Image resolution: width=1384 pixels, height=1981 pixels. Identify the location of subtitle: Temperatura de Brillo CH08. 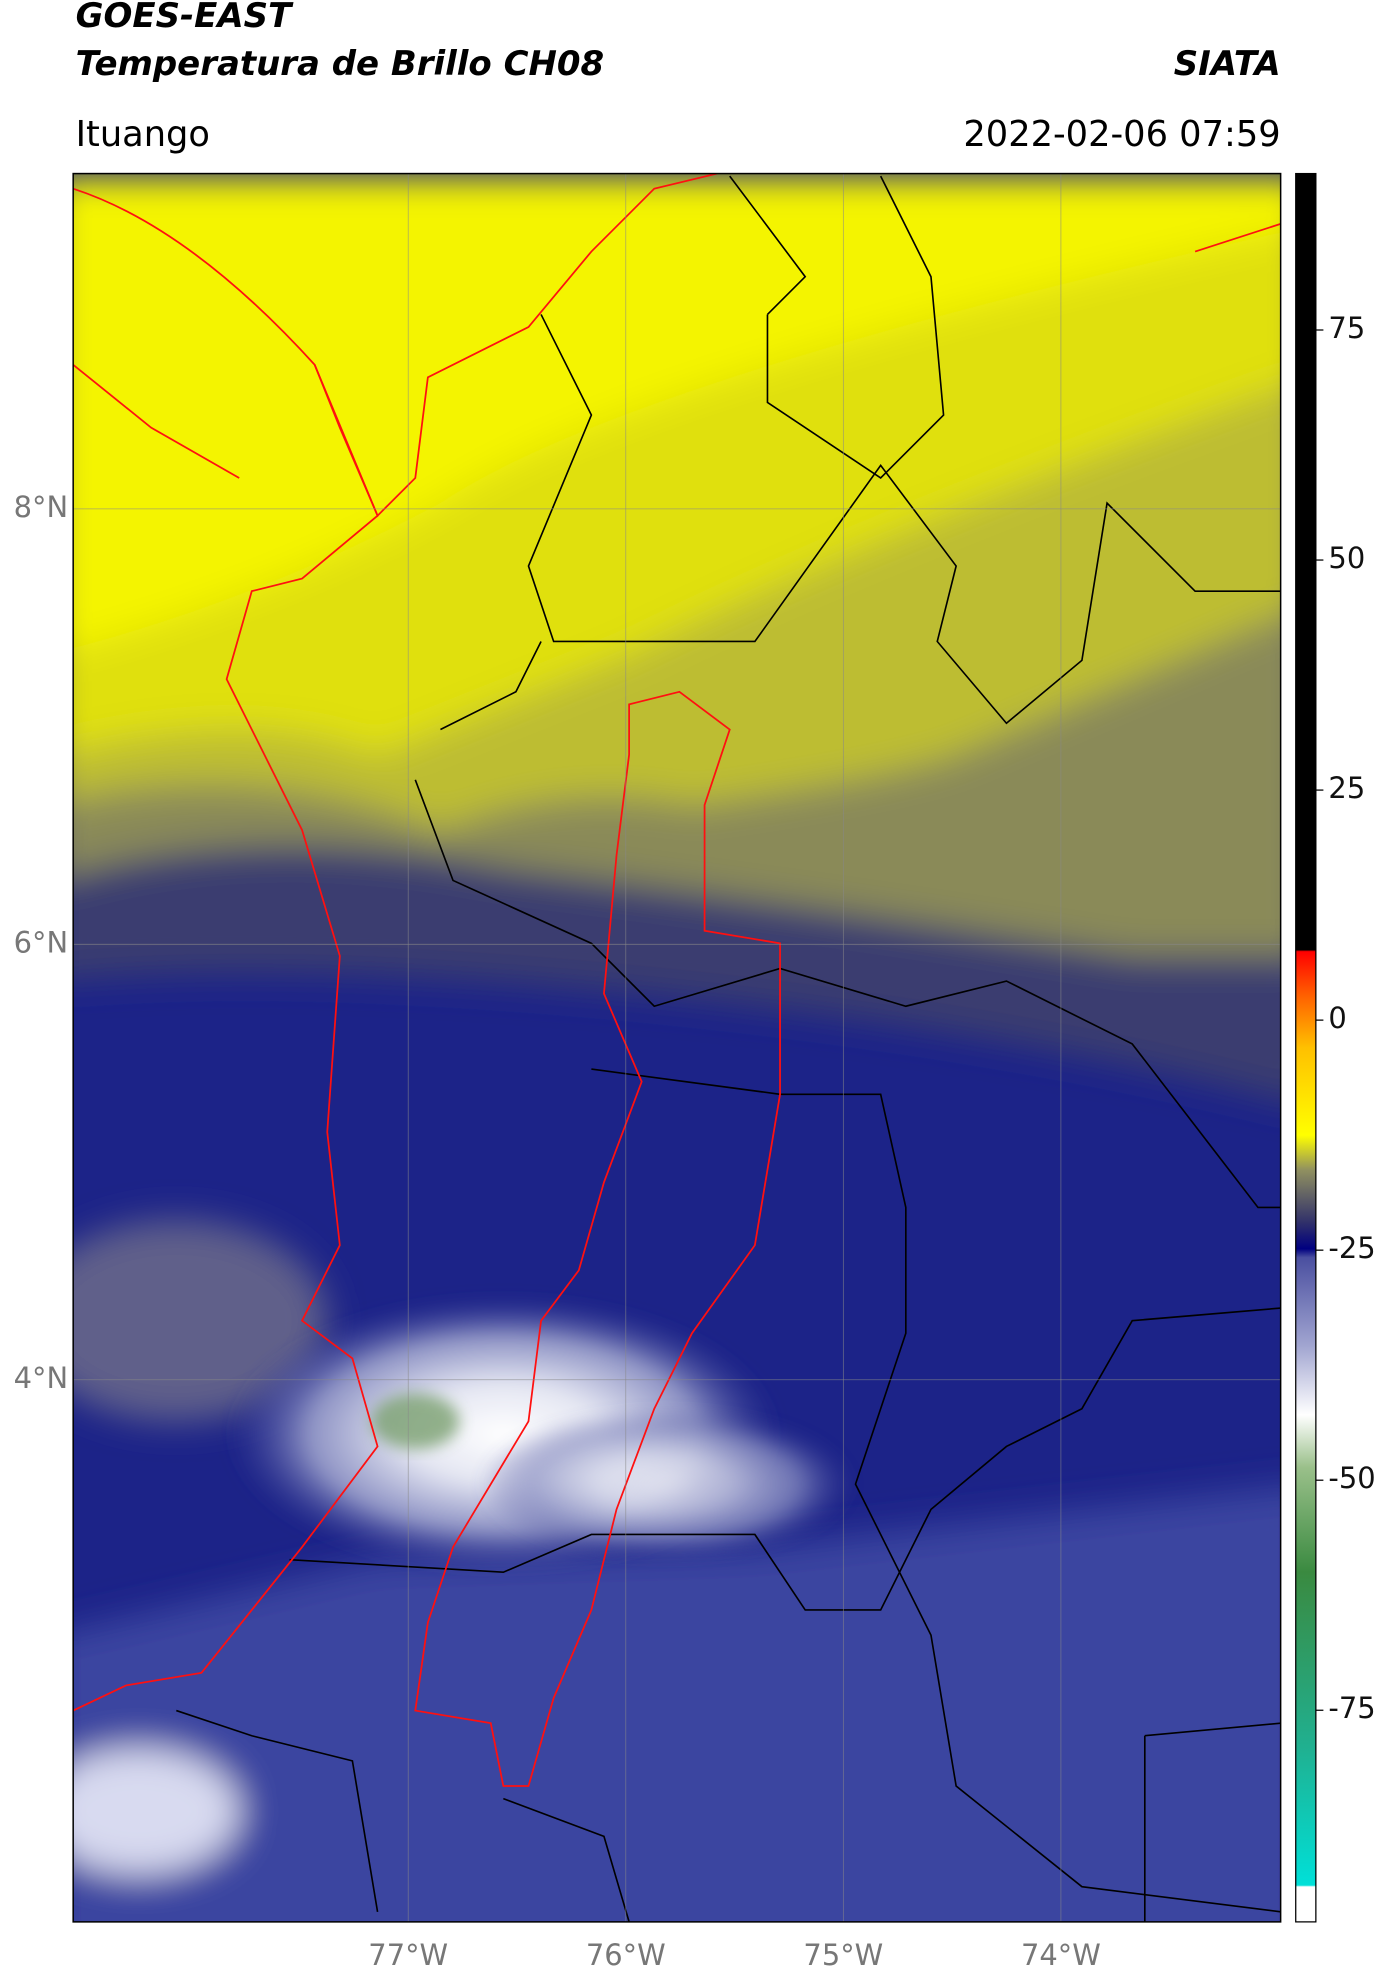
(340, 64).